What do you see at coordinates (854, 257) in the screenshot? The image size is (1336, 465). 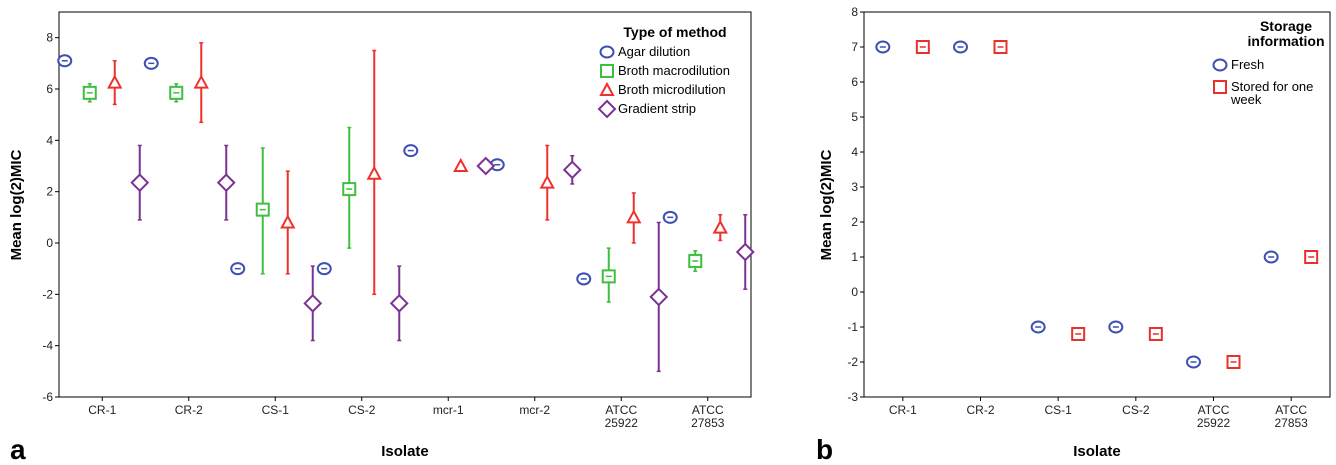 I see `y-tick-label: 1` at bounding box center [854, 257].